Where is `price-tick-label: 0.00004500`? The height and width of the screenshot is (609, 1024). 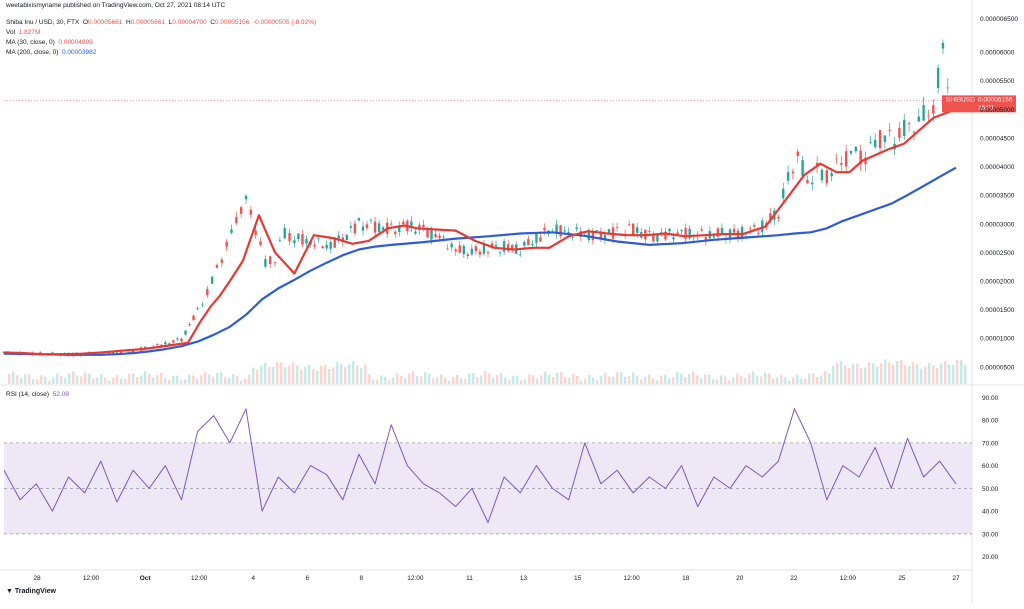
price-tick-label: 0.00004500 is located at coordinates (997, 138).